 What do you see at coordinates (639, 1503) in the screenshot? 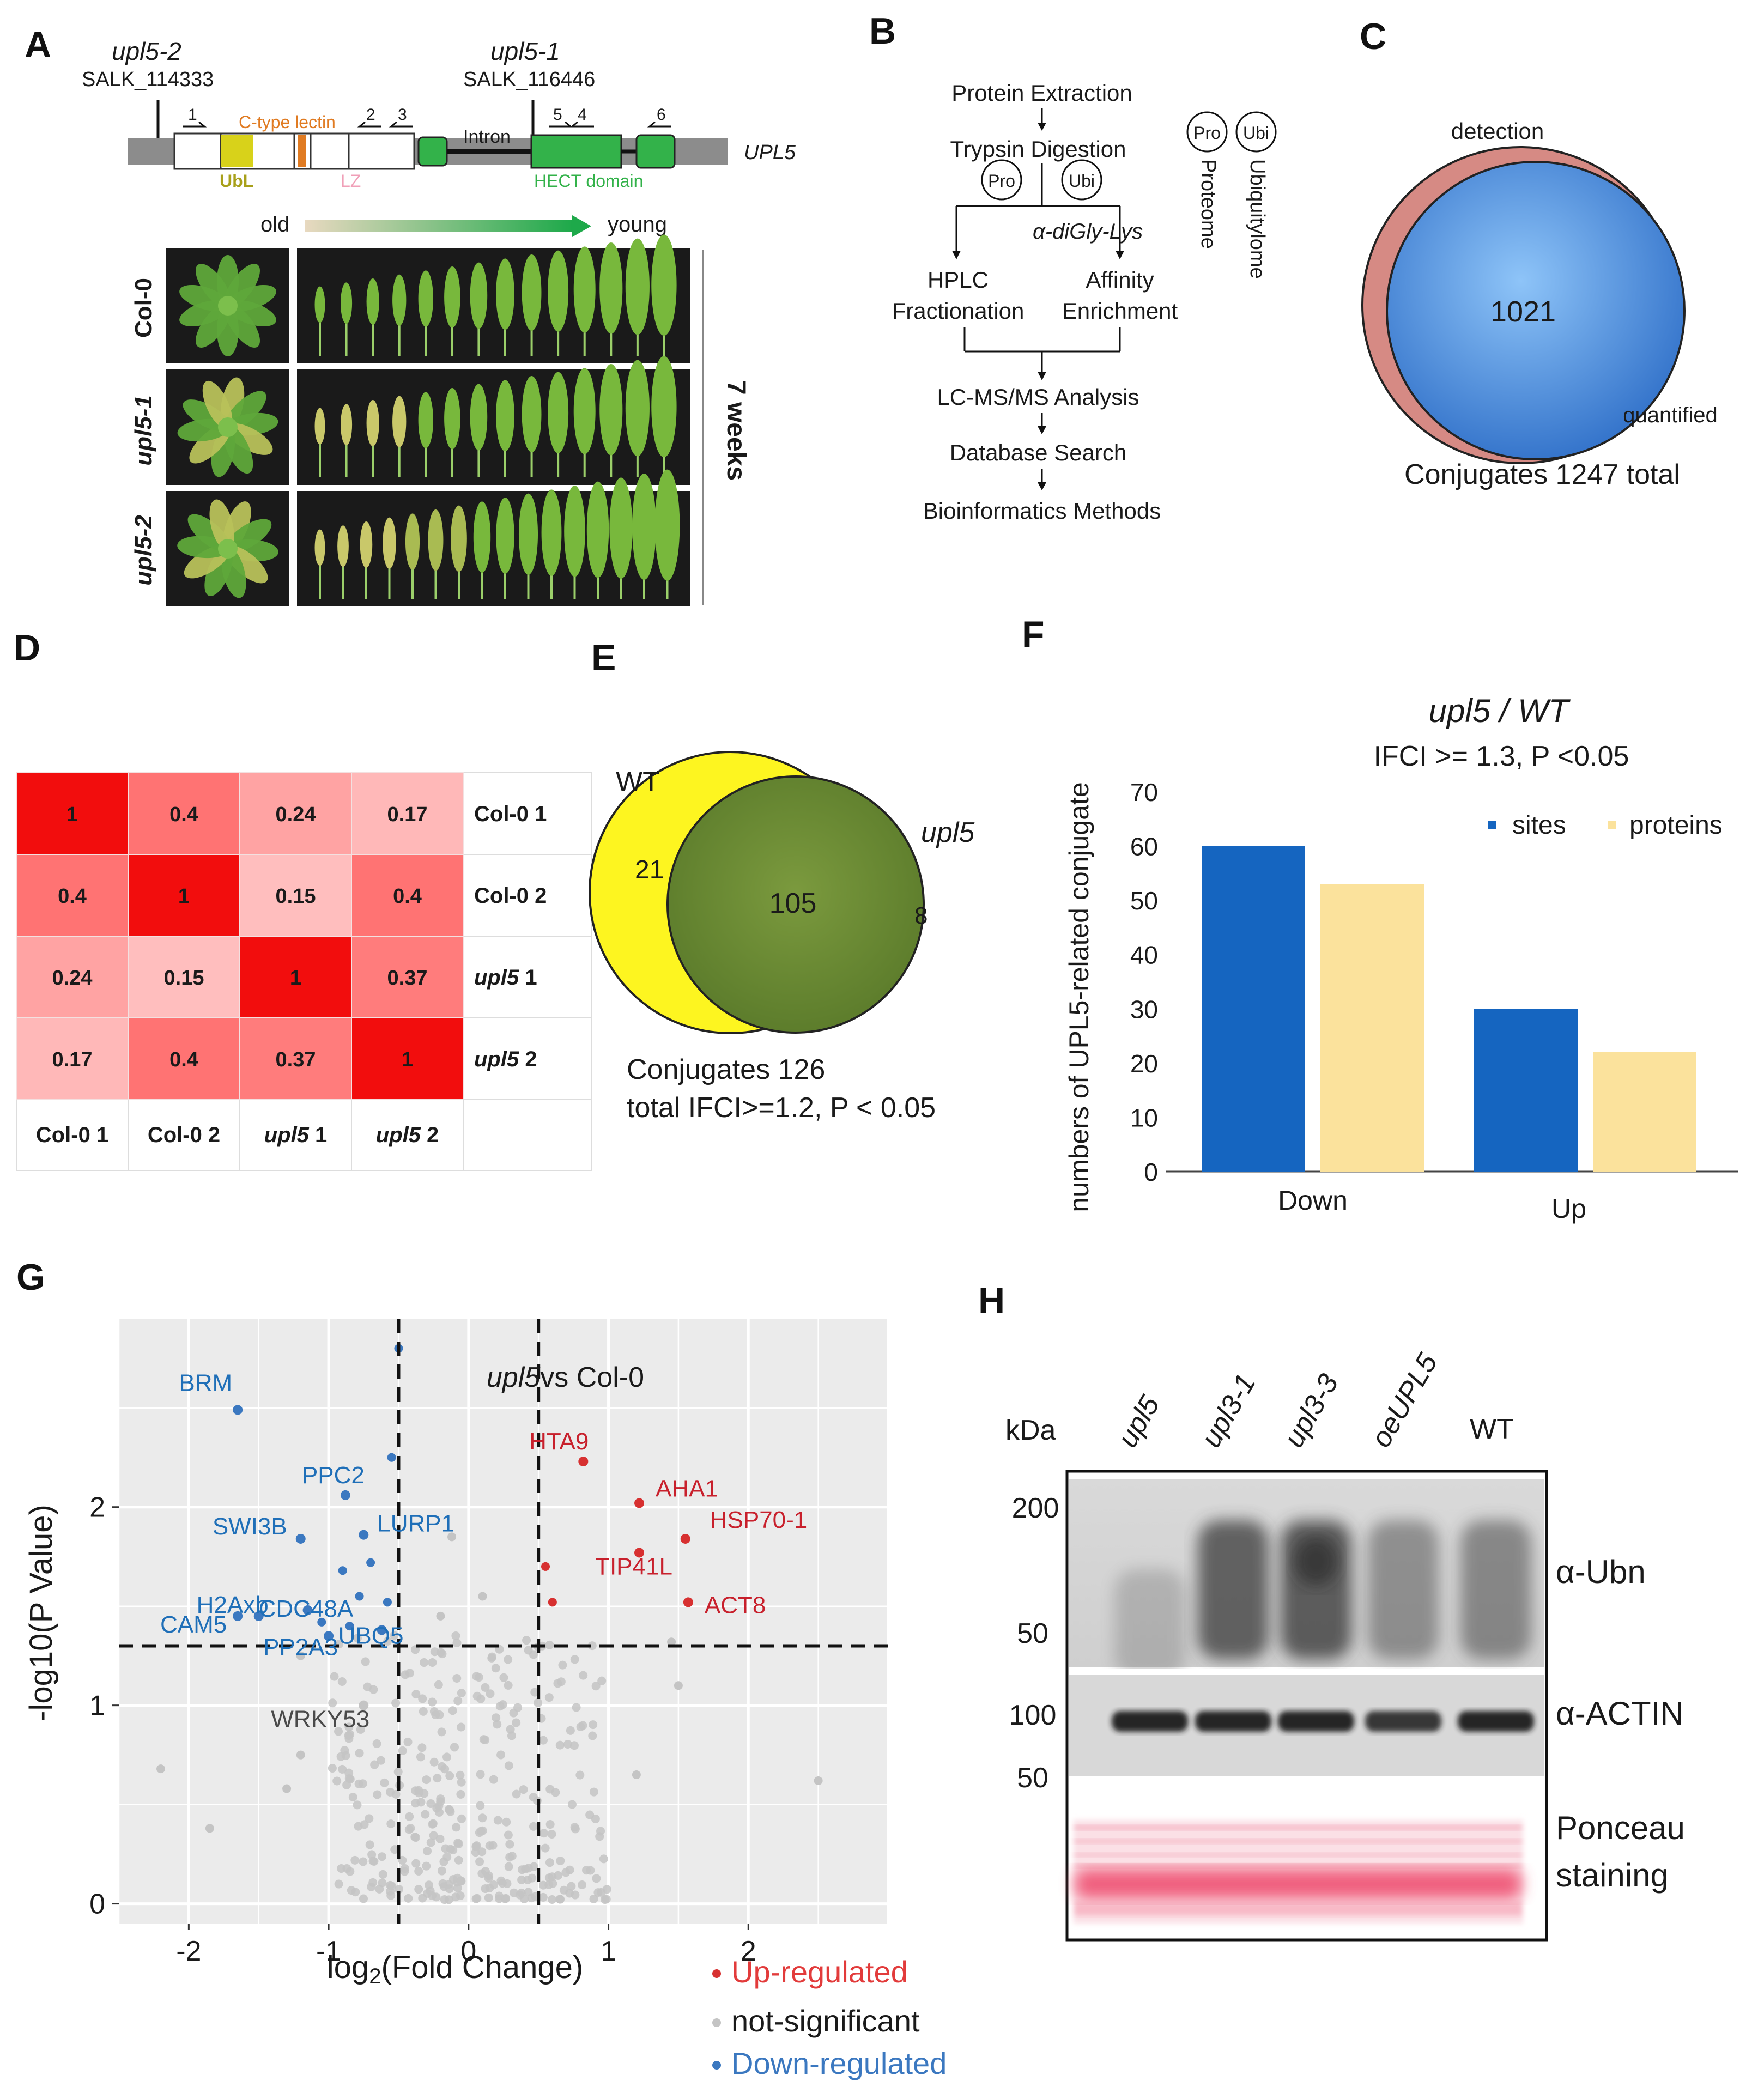
I see `point-aha1` at bounding box center [639, 1503].